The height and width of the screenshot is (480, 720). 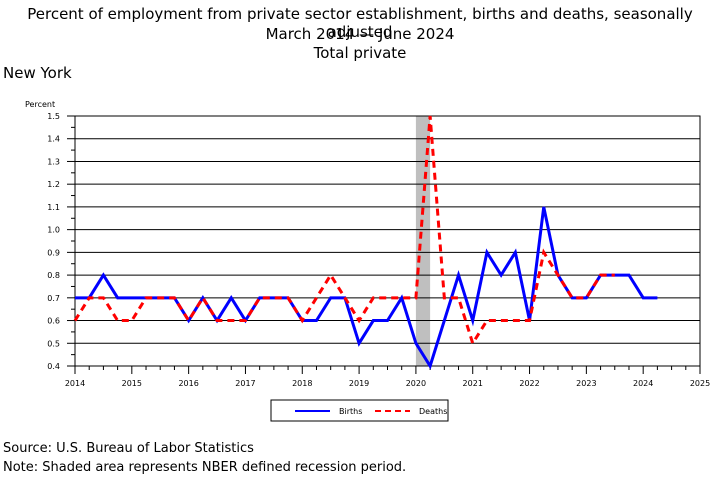 I want to click on subtitle-dash: —, so click(x=367, y=34).